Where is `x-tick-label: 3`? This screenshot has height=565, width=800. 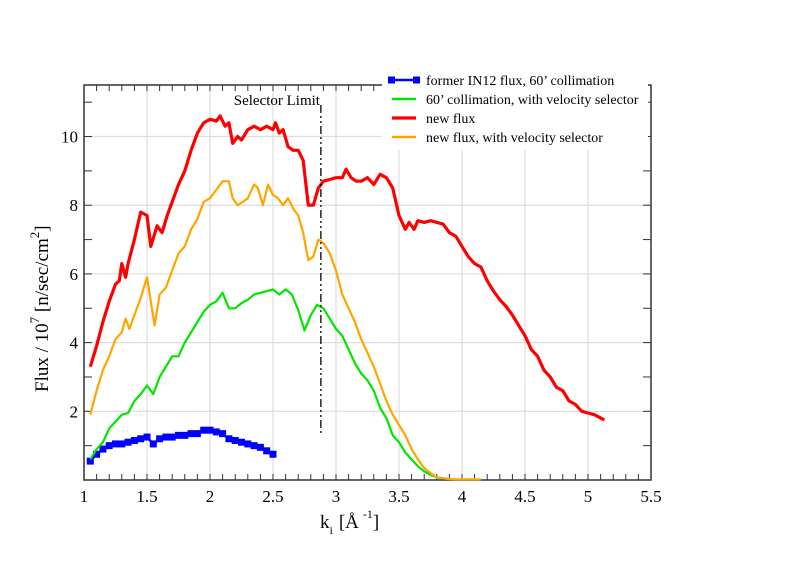 x-tick-label: 3 is located at coordinates (336, 496).